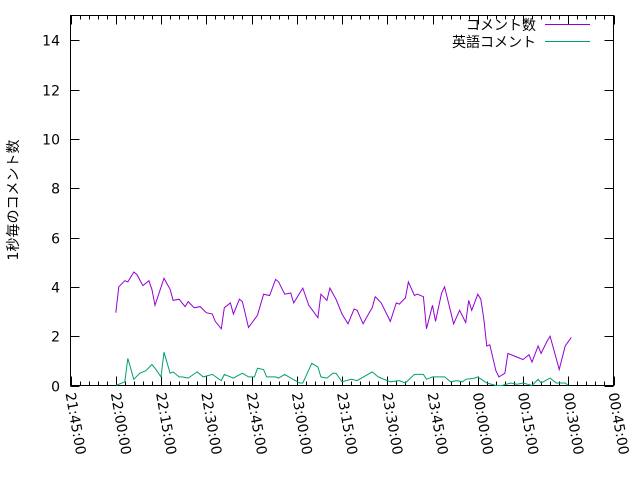 The height and width of the screenshot is (484, 640). I want to click on x-tick-label: 23:15:00, so click(346, 423).